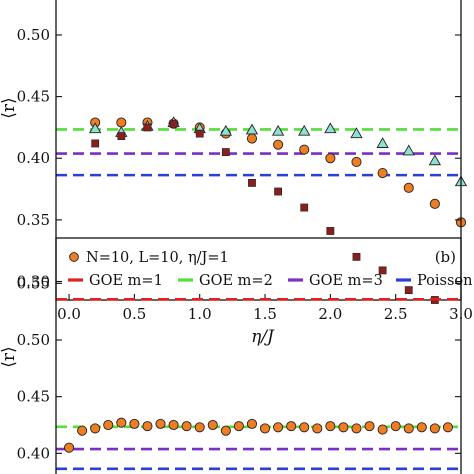 The height and width of the screenshot is (474, 474). Describe the element at coordinates (236, 281) in the screenshot. I see `legend-label: GOE m=2` at that location.